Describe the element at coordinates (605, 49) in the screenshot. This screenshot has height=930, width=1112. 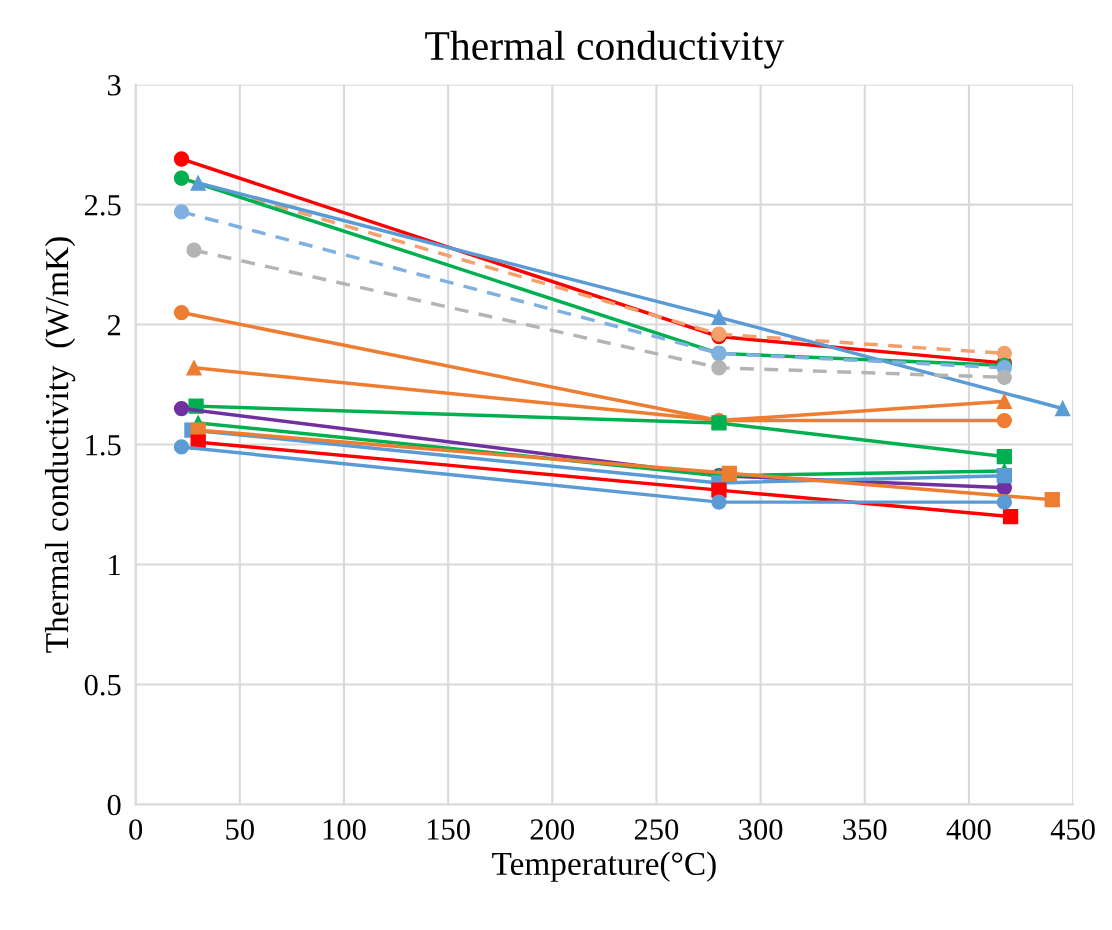
I see `chart-title: Thermal conductivity` at that location.